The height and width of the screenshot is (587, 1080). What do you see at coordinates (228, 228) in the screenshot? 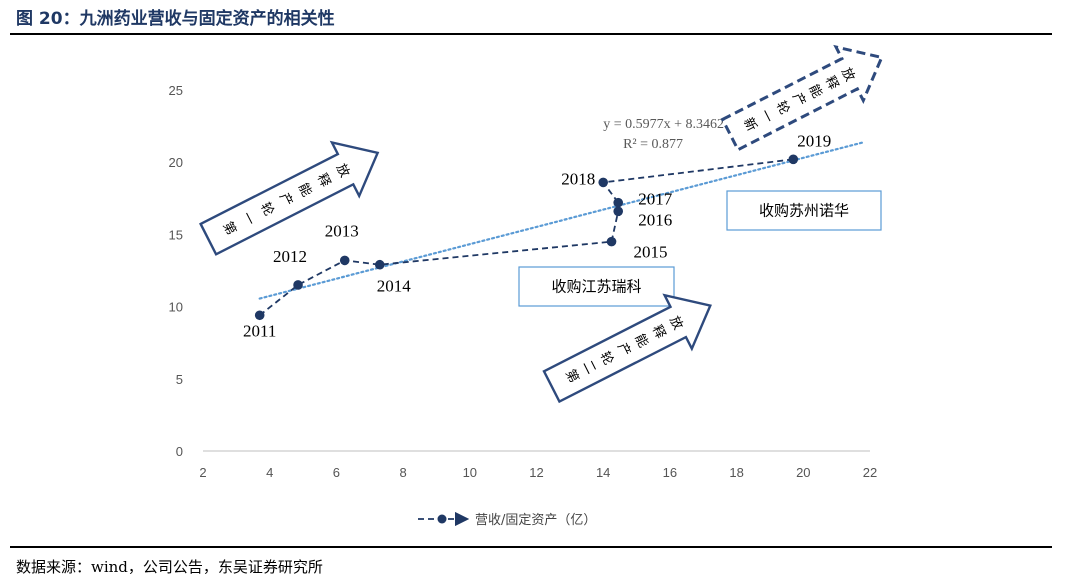
I see `arrow-first-release-char: 第` at bounding box center [228, 228].